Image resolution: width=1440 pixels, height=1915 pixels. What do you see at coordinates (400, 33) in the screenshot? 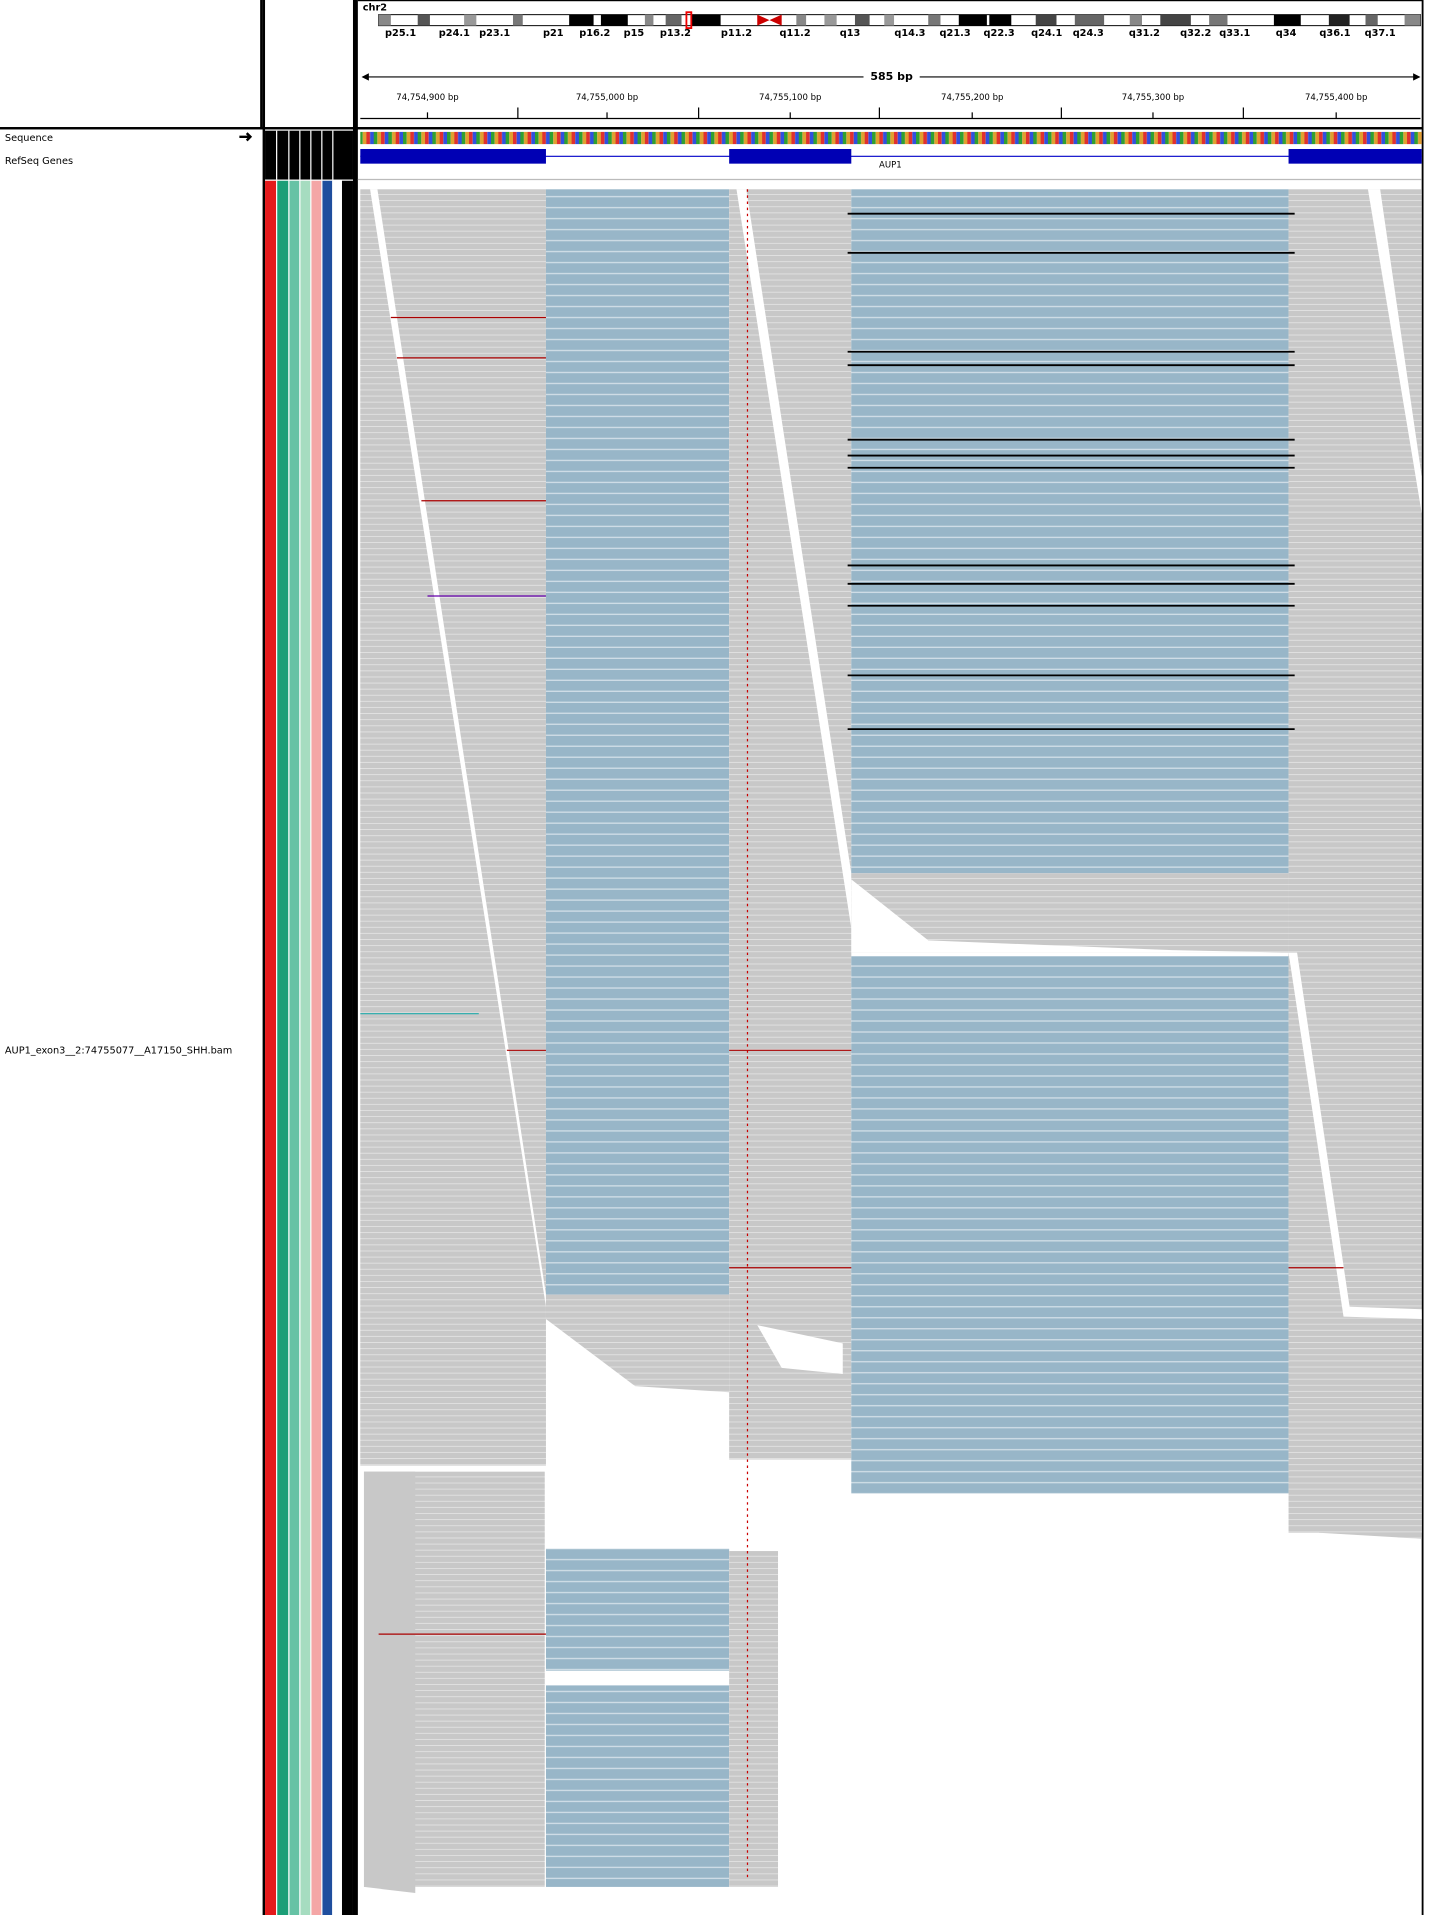
I see `band-label: p25.1` at bounding box center [400, 33].